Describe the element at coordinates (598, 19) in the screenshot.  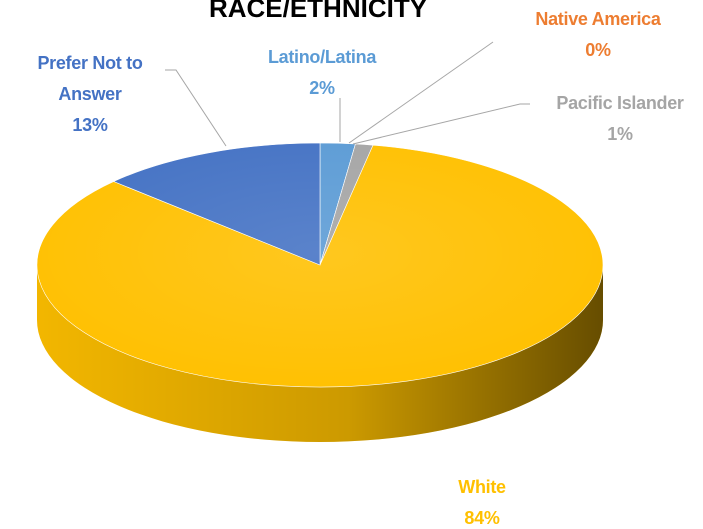
I see `category-label: Native America` at that location.